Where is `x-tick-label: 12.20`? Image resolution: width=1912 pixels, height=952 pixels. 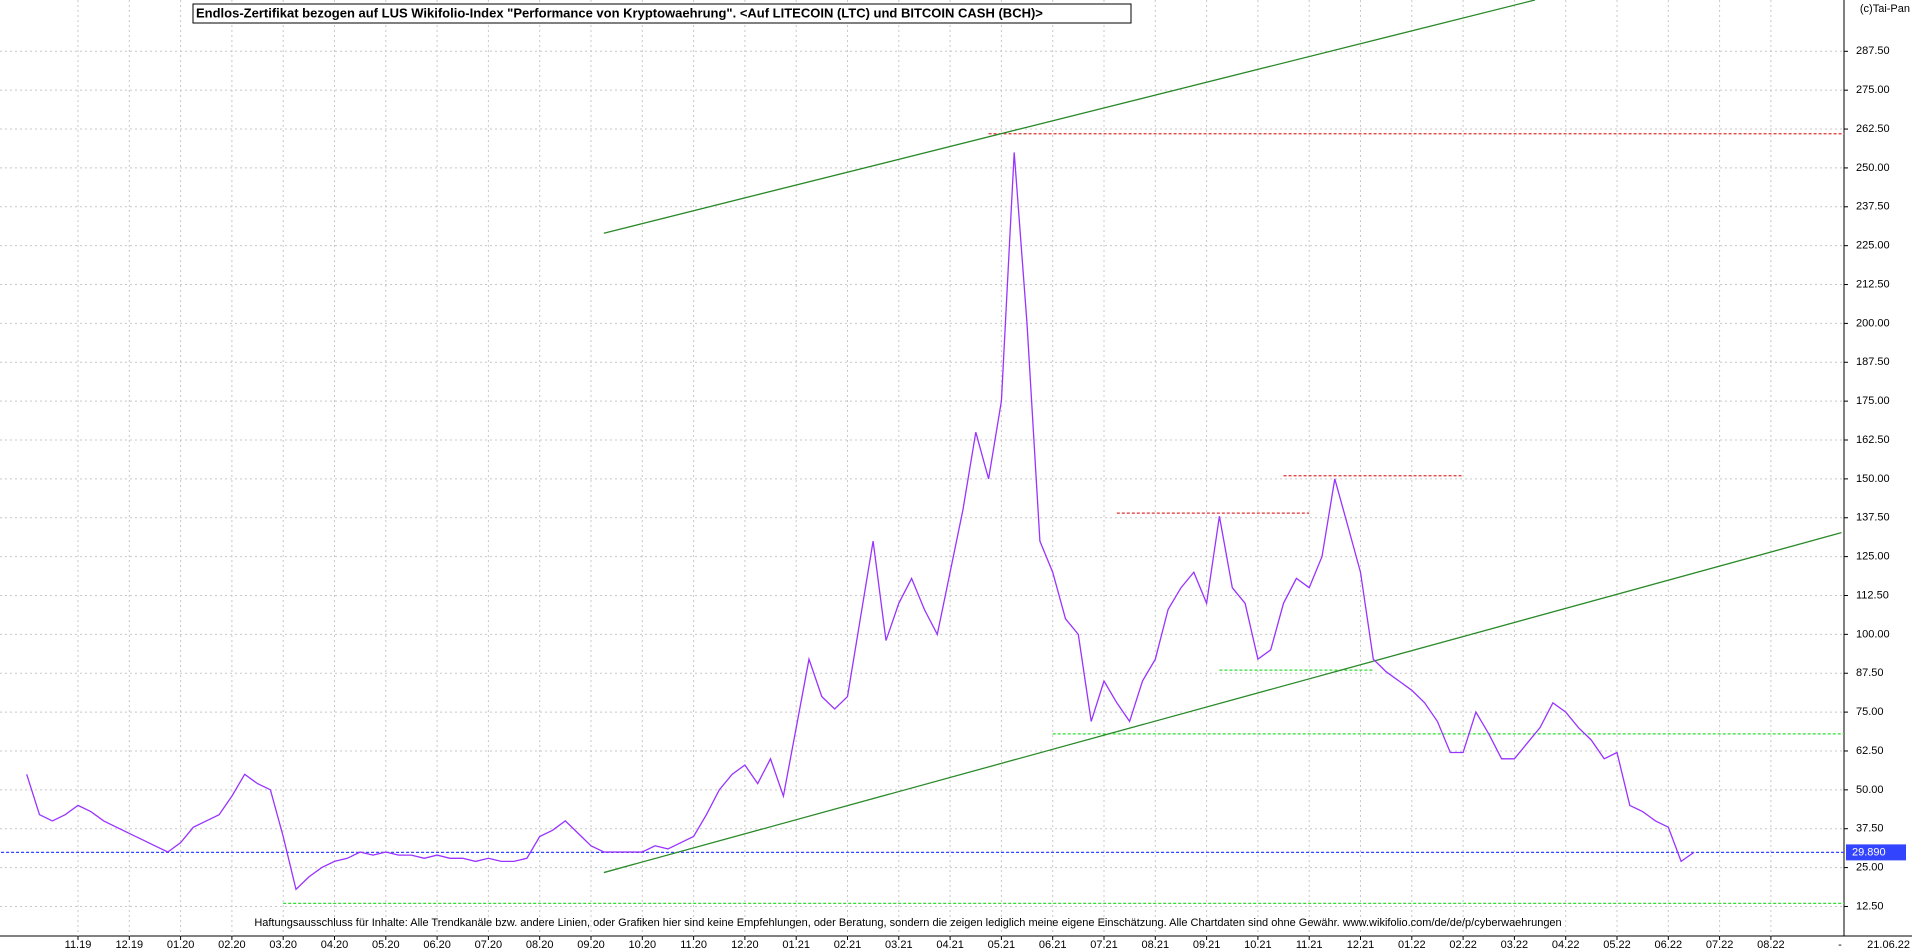 x-tick-label: 12.20 is located at coordinates (745, 945).